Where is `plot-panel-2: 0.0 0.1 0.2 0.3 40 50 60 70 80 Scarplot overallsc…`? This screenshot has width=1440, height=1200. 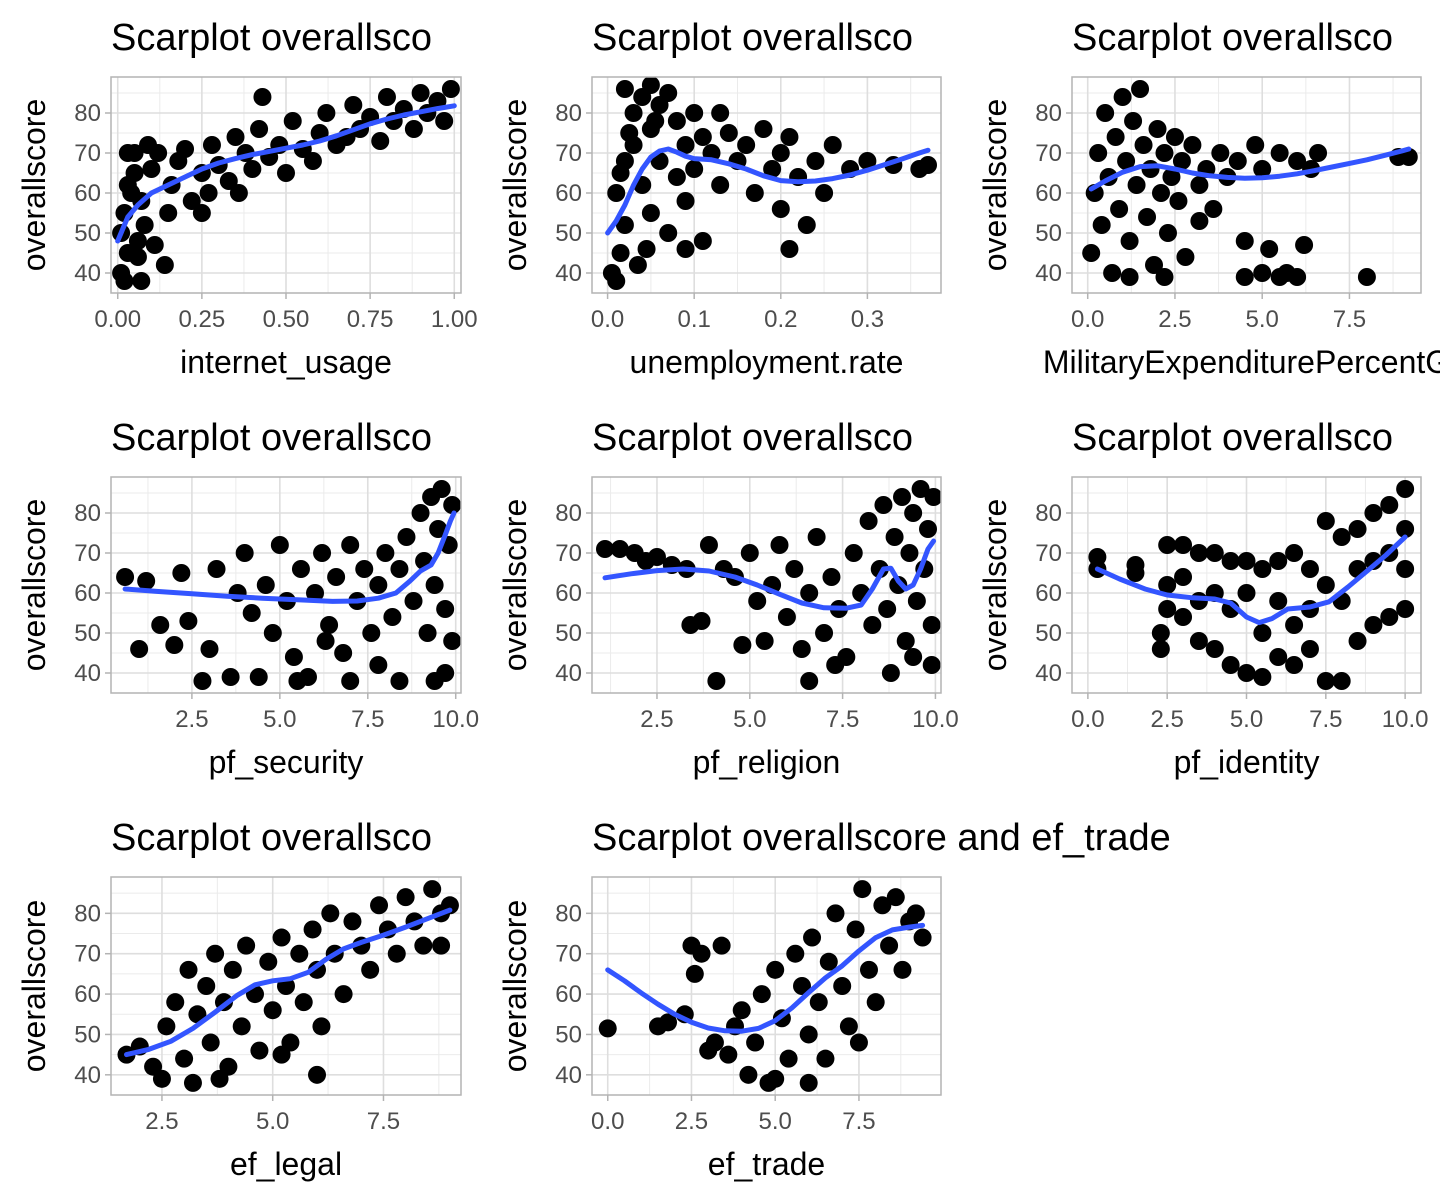 plot-panel-2: 0.0 0.1 0.2 0.3 40 50 60 70 80 Scarplot overallsc… is located at coordinates (719, 198).